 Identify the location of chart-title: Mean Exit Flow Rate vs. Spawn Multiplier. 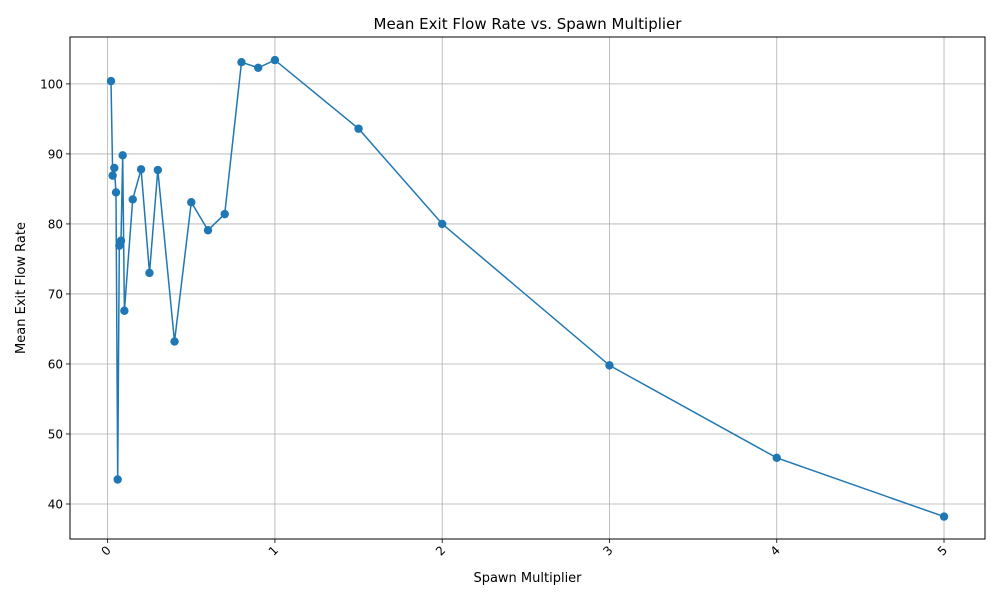
(528, 24).